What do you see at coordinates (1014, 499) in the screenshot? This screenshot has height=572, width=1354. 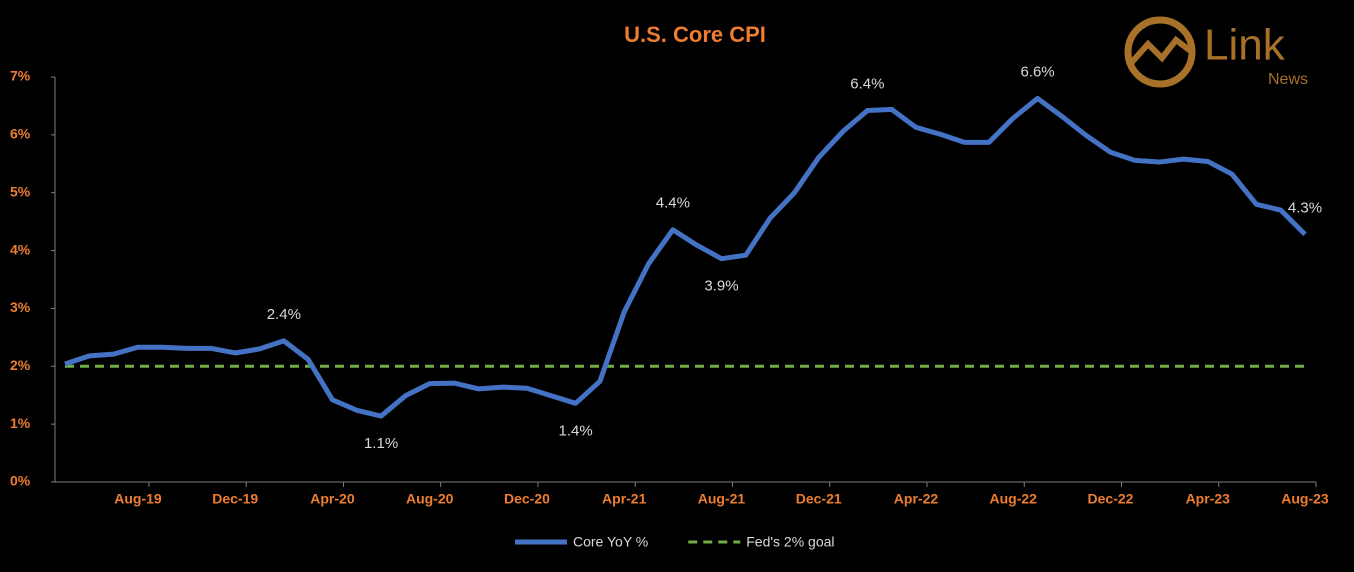 I see `x-tick-label: Aug-22` at bounding box center [1014, 499].